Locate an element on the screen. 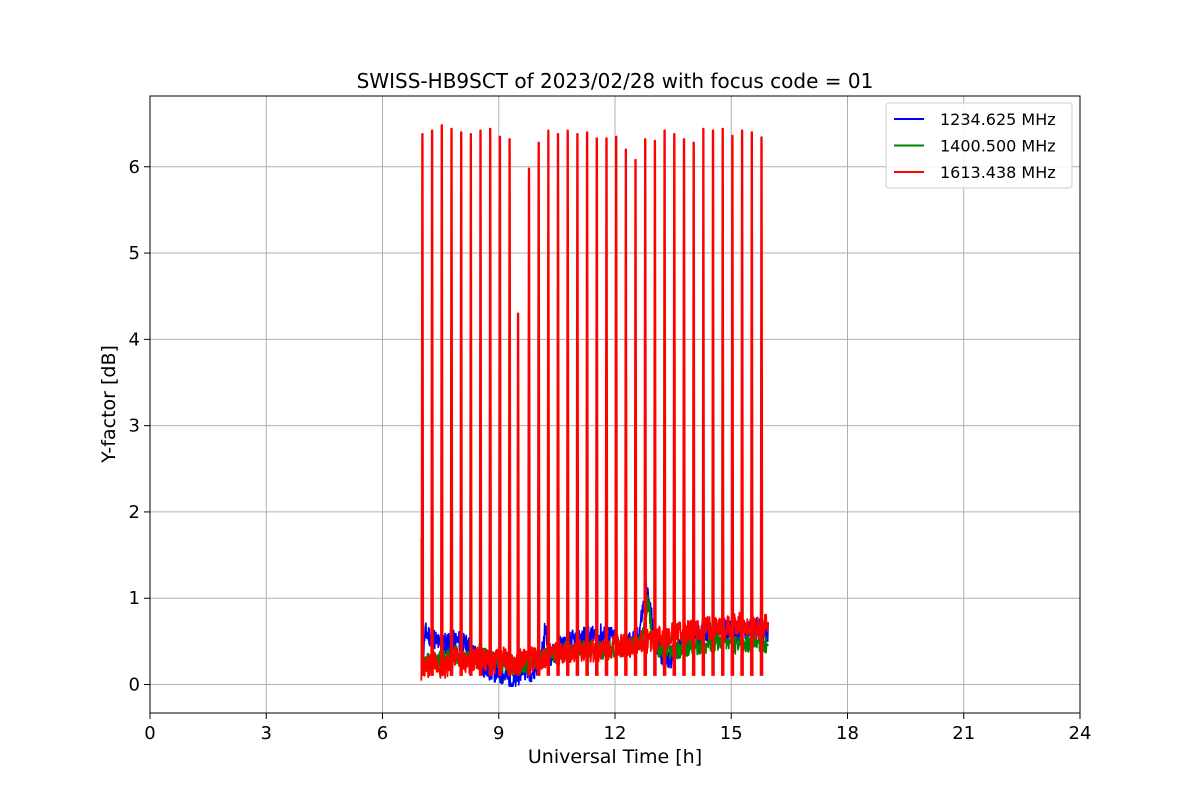 The width and height of the screenshot is (1200, 800). legend: 1234.625 MHz 1400.500 MHz 1613.438 MHz is located at coordinates (979, 145).